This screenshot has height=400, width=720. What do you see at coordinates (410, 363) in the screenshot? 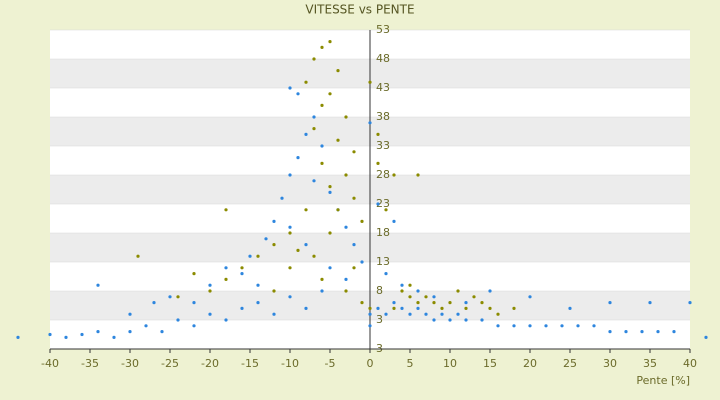
I see `x-tick-label: 5` at bounding box center [410, 363].